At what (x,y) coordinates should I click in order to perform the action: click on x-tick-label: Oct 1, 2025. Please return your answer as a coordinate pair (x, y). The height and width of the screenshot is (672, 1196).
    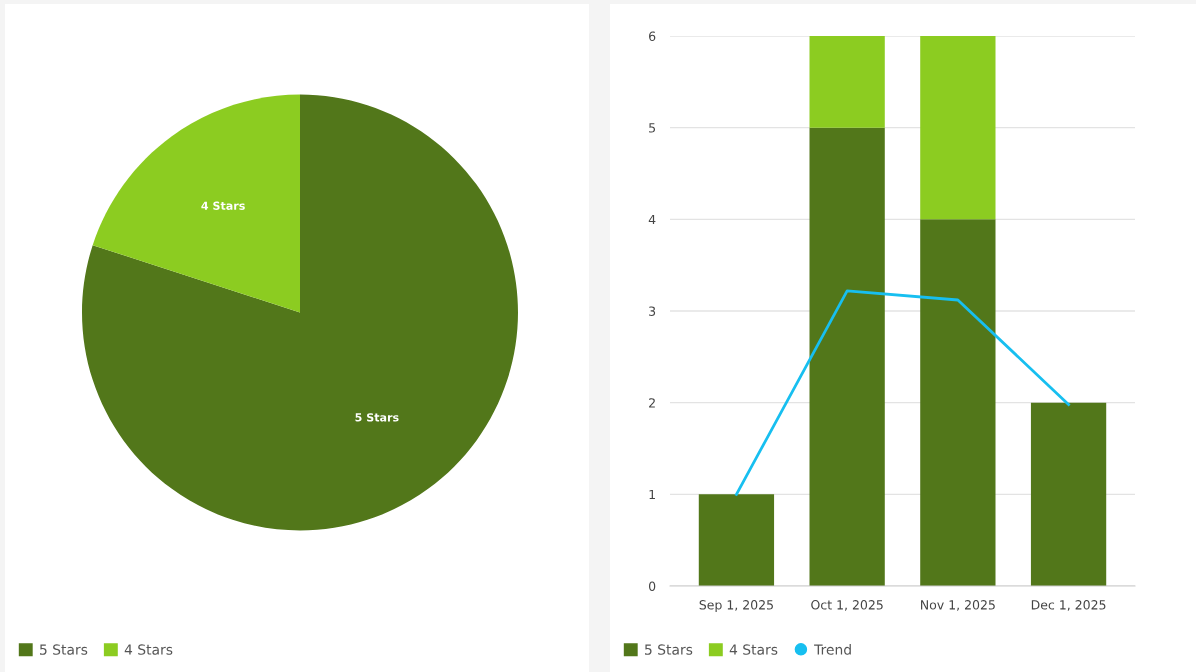
    Looking at the image, I should click on (847, 605).